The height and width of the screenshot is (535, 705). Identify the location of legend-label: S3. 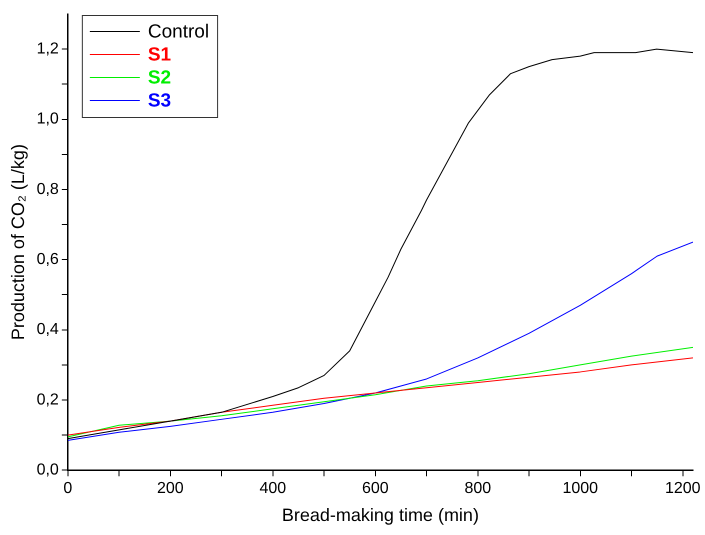
(160, 101).